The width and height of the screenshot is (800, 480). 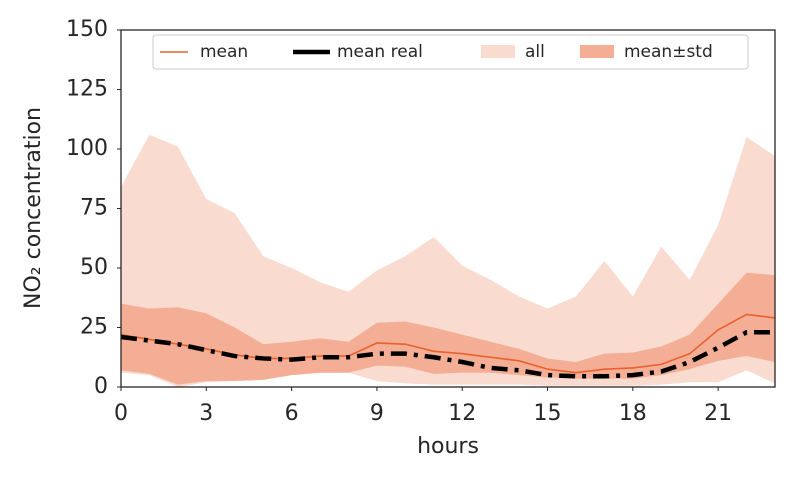 I want to click on y-tick-label: 0, so click(x=101, y=386).